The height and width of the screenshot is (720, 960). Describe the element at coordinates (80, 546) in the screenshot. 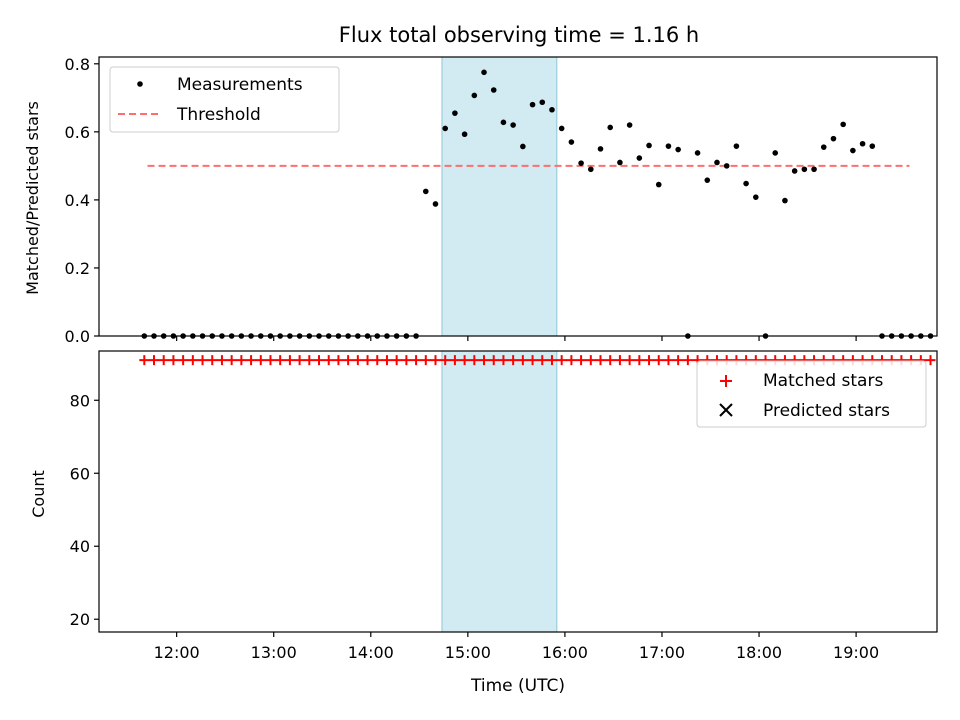

I see `y-tick-label: 40` at that location.